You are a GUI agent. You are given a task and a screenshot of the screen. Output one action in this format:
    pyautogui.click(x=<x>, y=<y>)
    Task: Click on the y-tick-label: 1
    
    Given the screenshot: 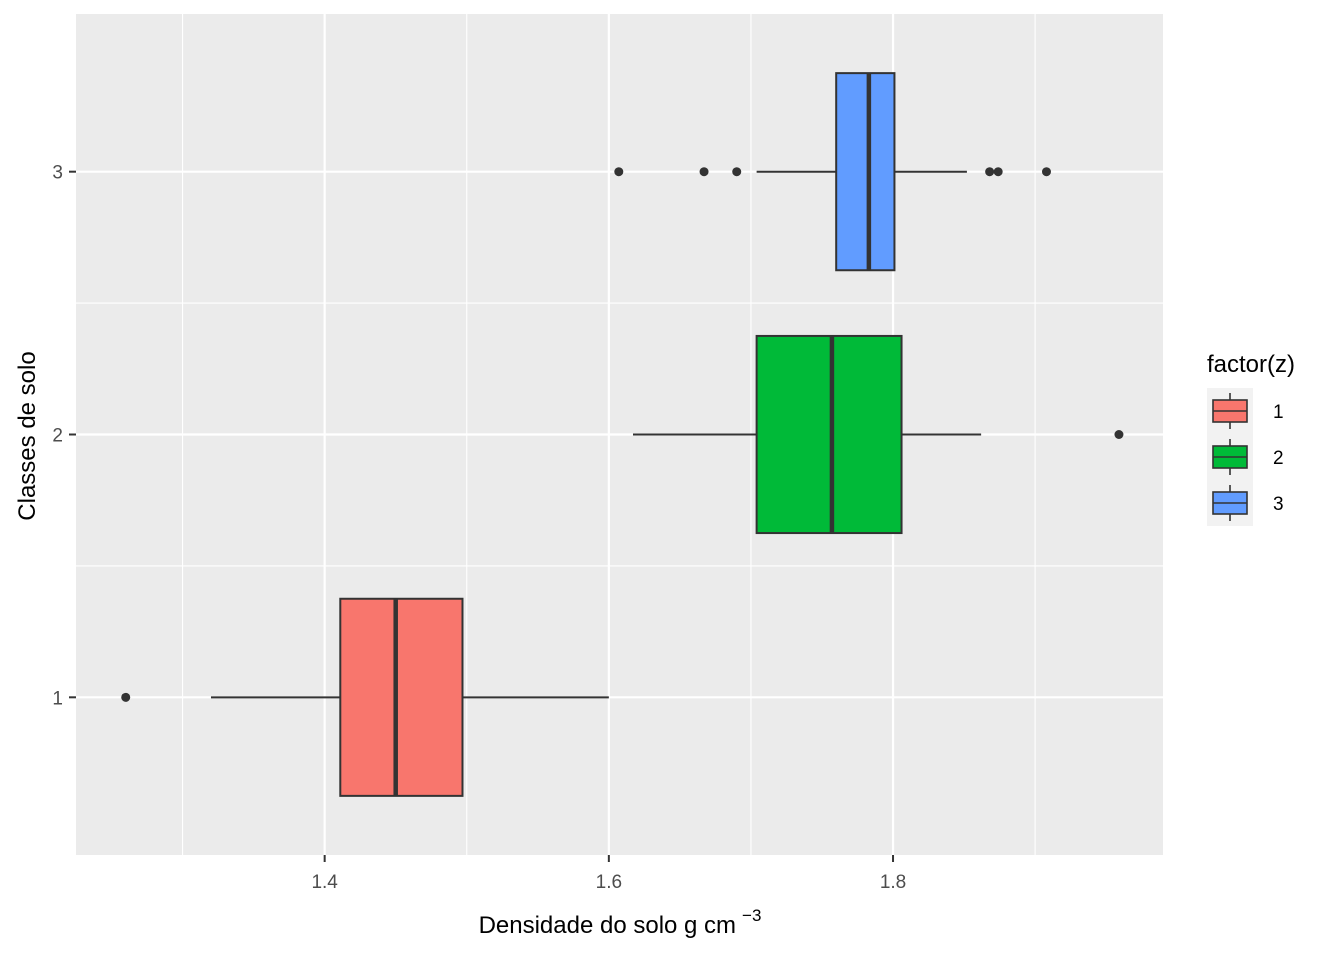 What is the action you would take?
    pyautogui.click(x=57, y=698)
    